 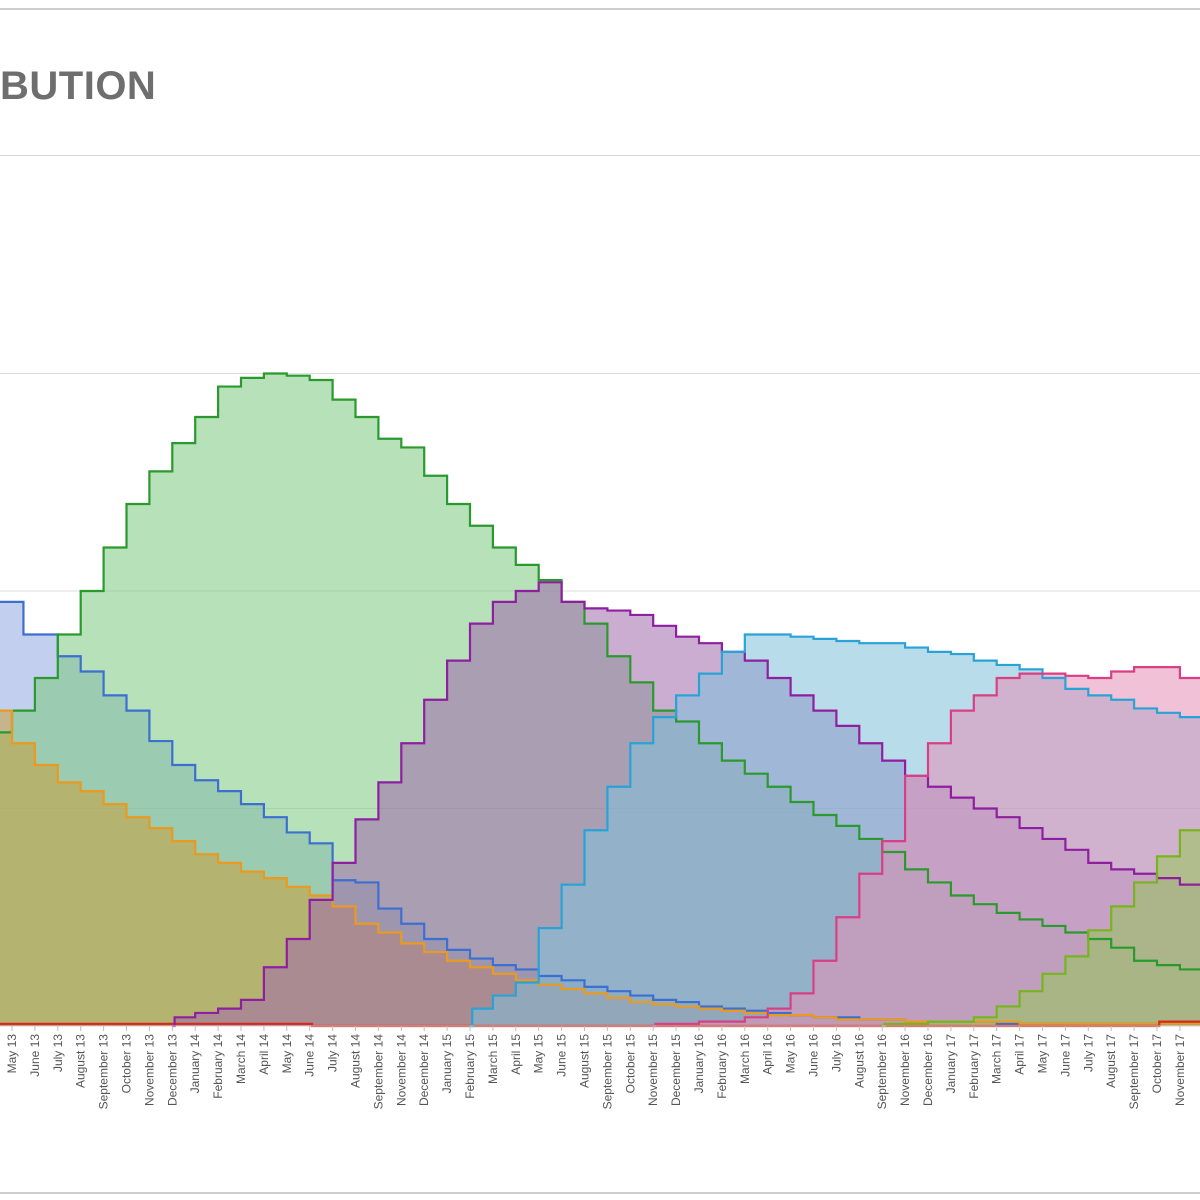 What do you see at coordinates (218, 1066) in the screenshot?
I see `x-tick-label: February 14` at bounding box center [218, 1066].